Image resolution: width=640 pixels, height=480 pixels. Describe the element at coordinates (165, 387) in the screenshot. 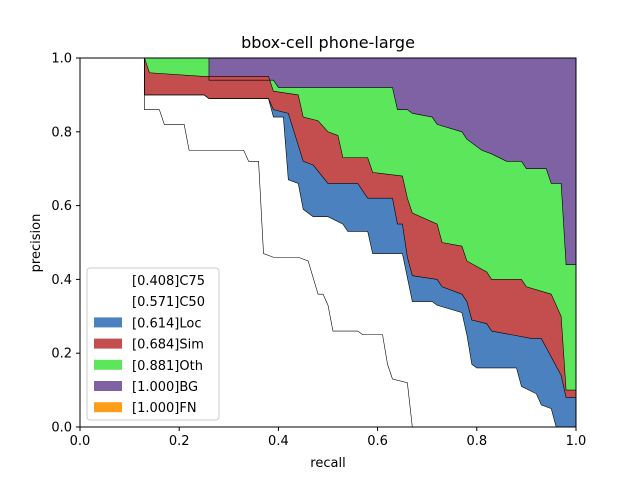

I see `legend-label-1-000-bg: [1.000]BG` at that location.